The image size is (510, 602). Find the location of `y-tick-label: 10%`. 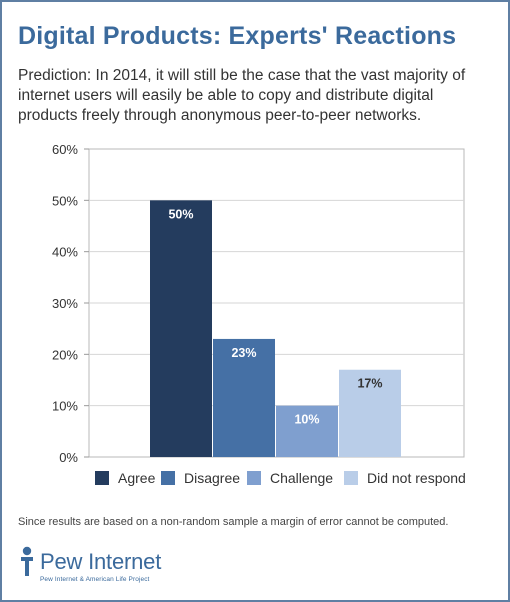

y-tick-label: 10% is located at coordinates (65, 406).